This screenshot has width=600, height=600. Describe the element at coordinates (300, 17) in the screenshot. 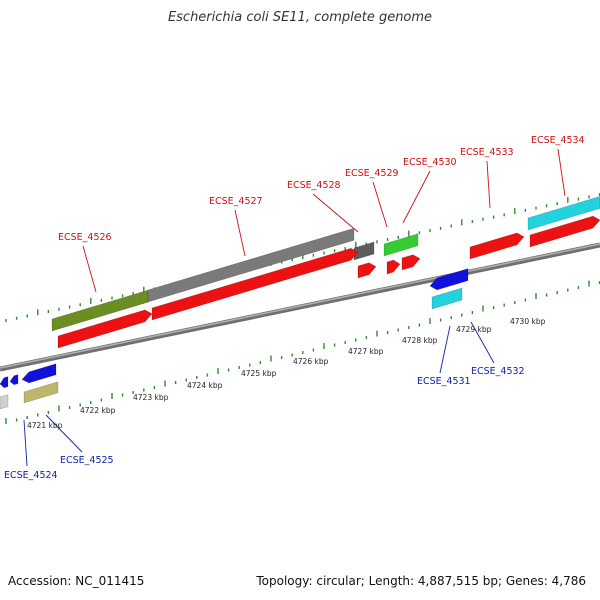

I see `genome-title: Escherichia coli SE11, complete genome` at that location.